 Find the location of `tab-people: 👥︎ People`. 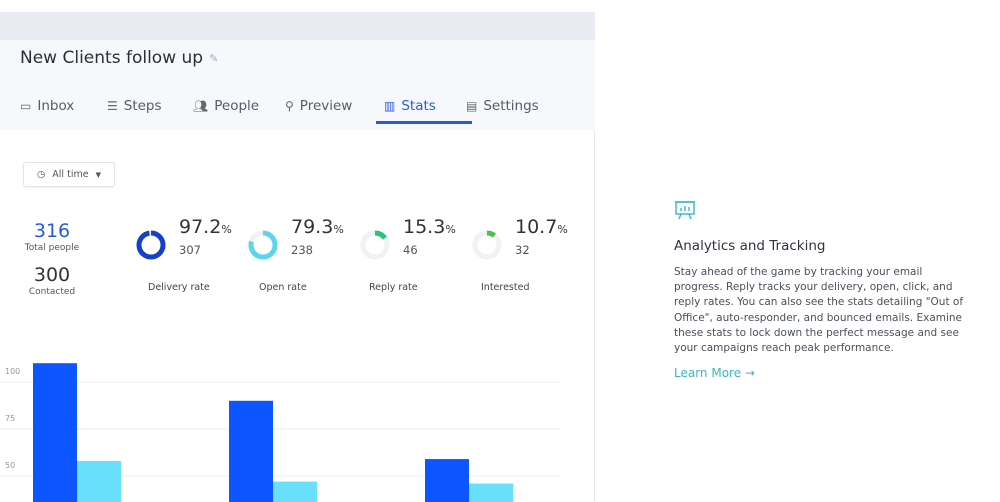

tab-people: 👥︎ People is located at coordinates (239, 106).